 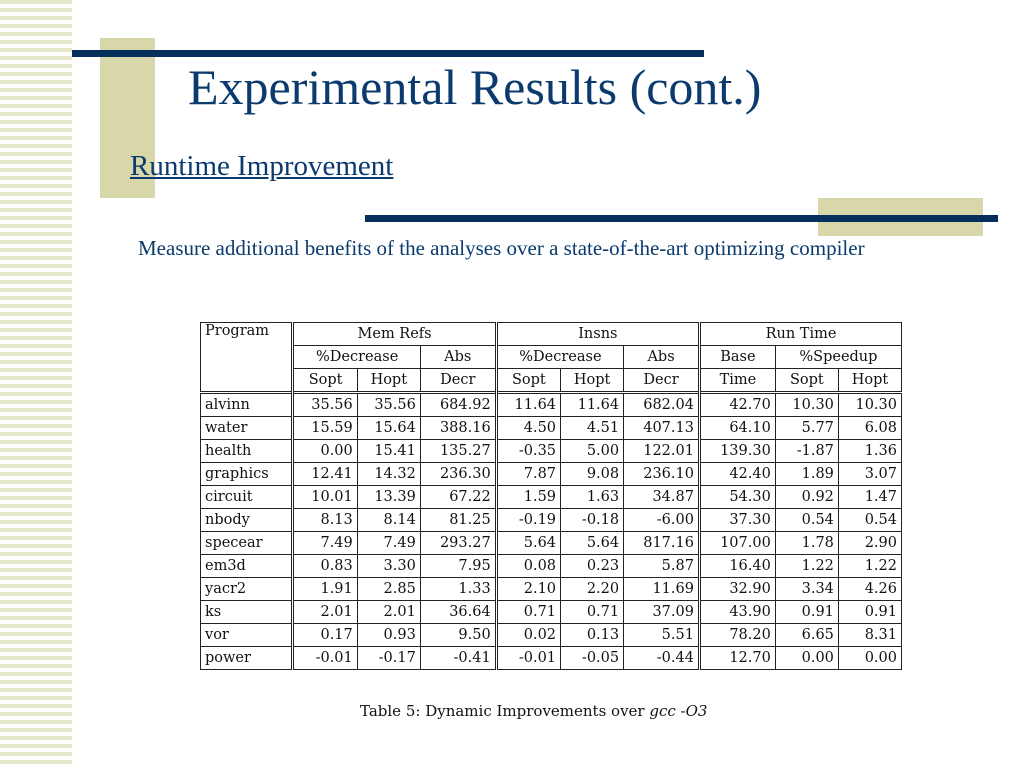 I want to click on value-cell: 139.30, so click(x=736, y=451).